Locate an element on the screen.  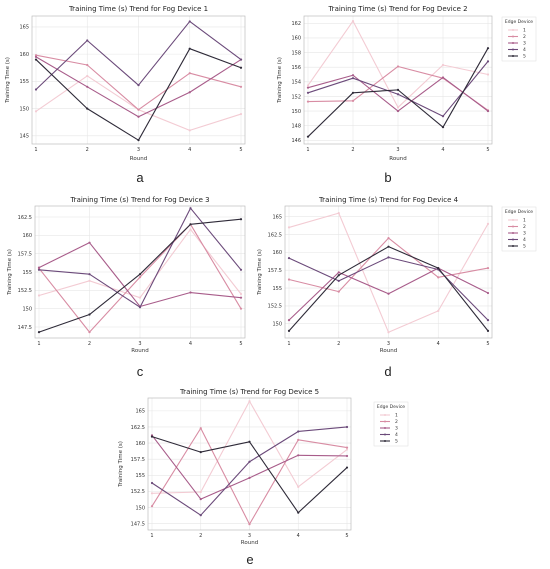
y-tick-label: 162 is located at coordinates (296, 24).